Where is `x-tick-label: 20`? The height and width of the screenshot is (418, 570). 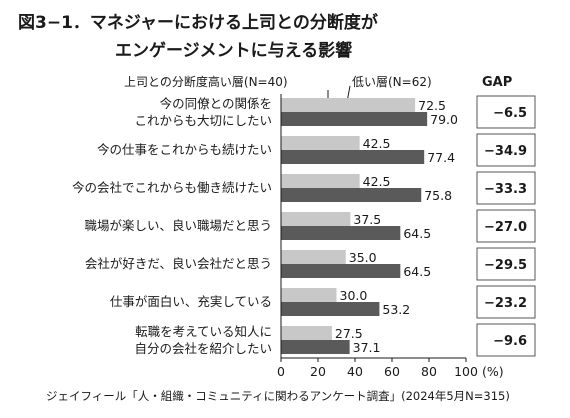
x-tick-label: 20 is located at coordinates (318, 371).